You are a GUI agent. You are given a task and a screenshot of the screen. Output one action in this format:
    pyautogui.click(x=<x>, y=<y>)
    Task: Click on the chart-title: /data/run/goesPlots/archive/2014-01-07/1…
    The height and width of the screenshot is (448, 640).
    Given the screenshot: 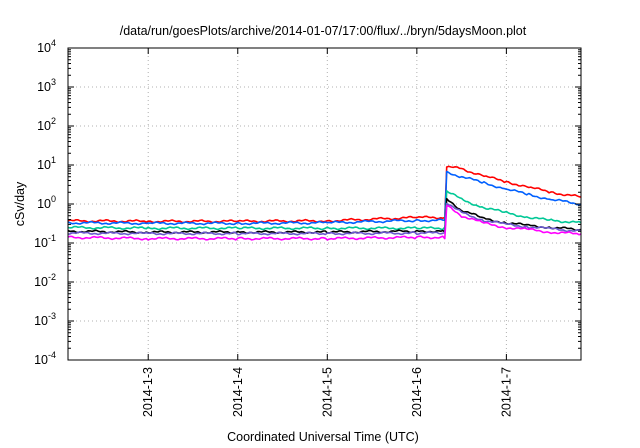 What is the action you would take?
    pyautogui.click(x=323, y=31)
    